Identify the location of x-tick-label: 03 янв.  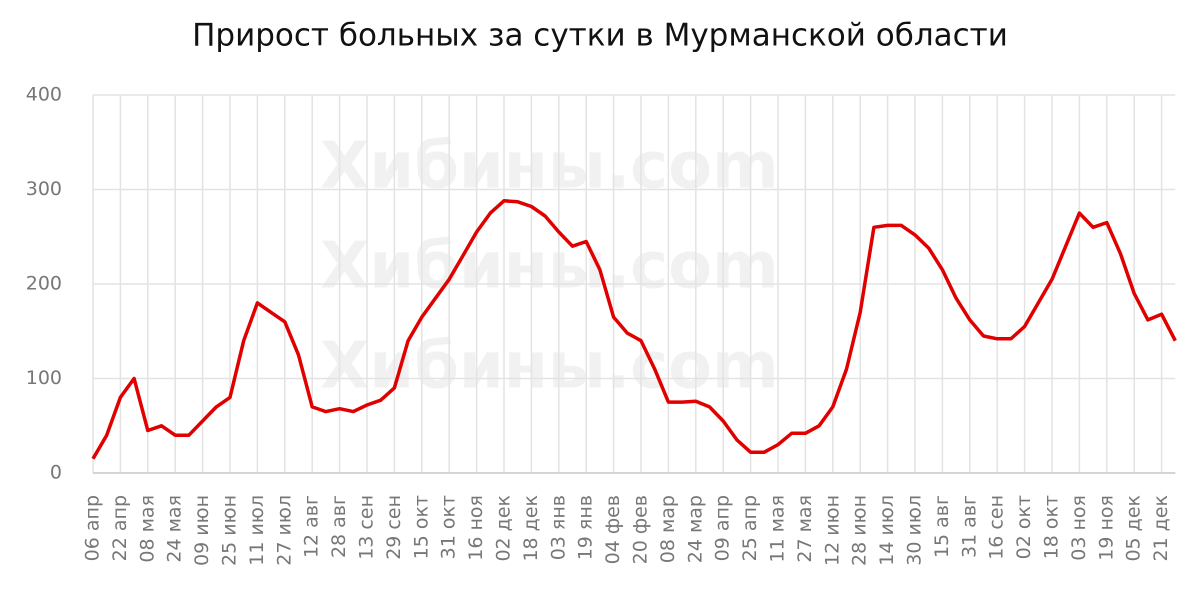
(558, 527).